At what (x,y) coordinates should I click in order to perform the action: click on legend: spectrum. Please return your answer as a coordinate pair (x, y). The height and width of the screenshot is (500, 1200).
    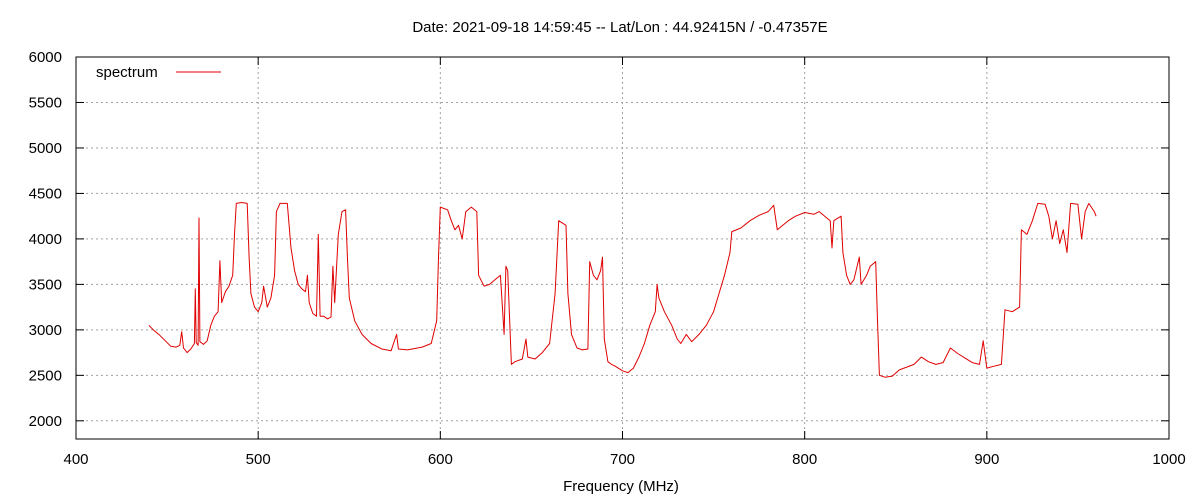
    Looking at the image, I should click on (158, 72).